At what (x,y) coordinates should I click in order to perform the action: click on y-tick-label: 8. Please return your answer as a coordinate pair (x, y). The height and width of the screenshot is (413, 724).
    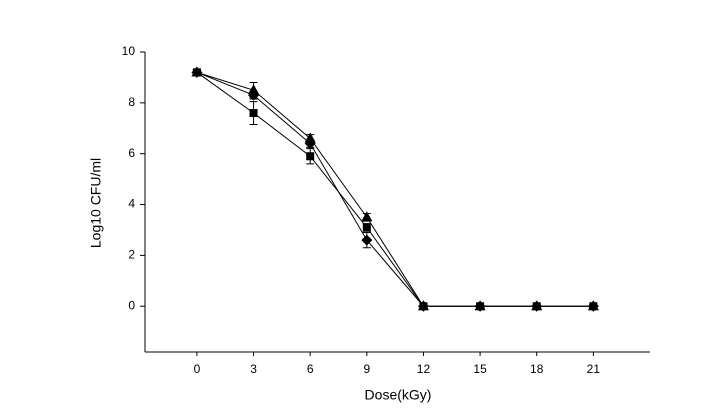
    Looking at the image, I should click on (131, 102).